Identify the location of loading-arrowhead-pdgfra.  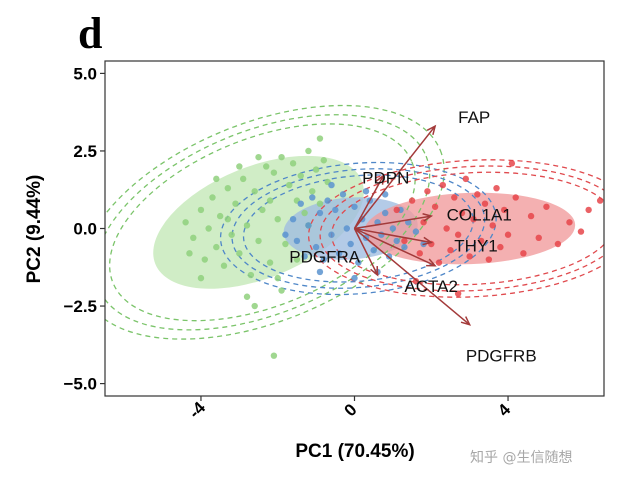
(374, 271).